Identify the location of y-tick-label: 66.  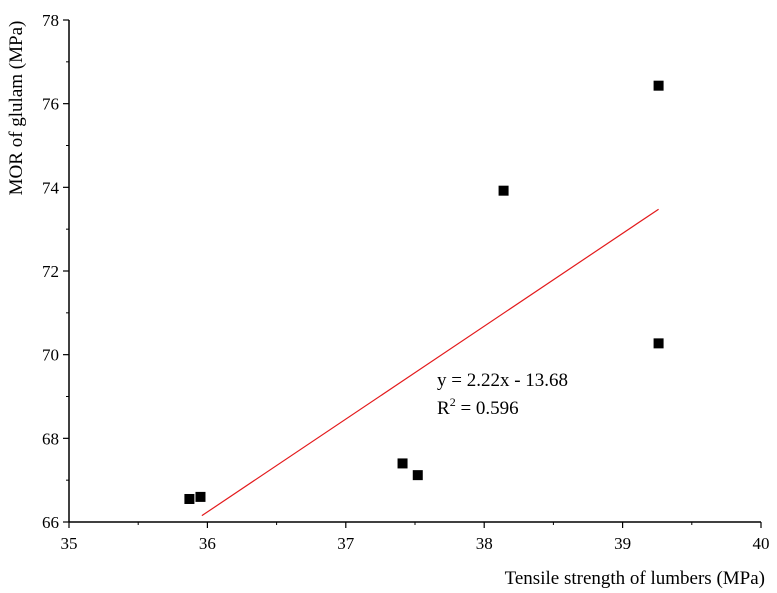
(50, 522).